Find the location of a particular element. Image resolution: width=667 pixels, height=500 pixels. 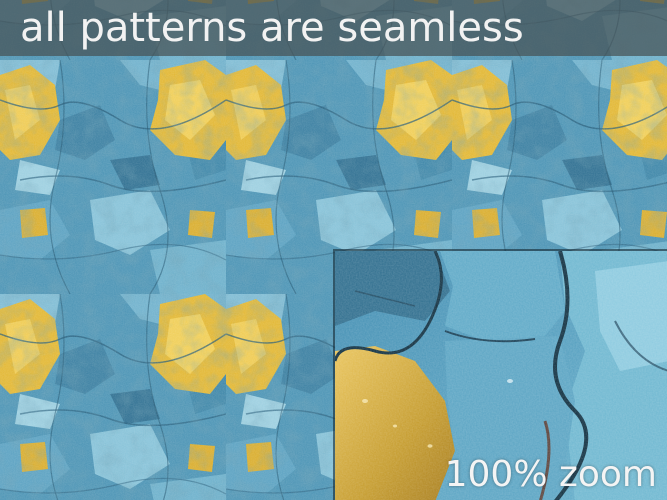

title-banner: all patterns are seamless is located at coordinates (333, 28).